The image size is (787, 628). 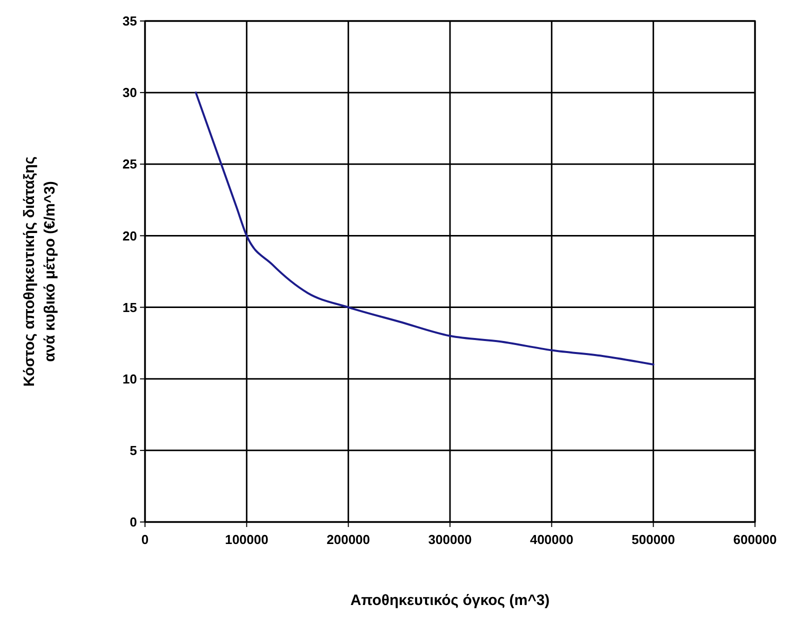 I want to click on x-tick-label: 200000, so click(x=348, y=539).